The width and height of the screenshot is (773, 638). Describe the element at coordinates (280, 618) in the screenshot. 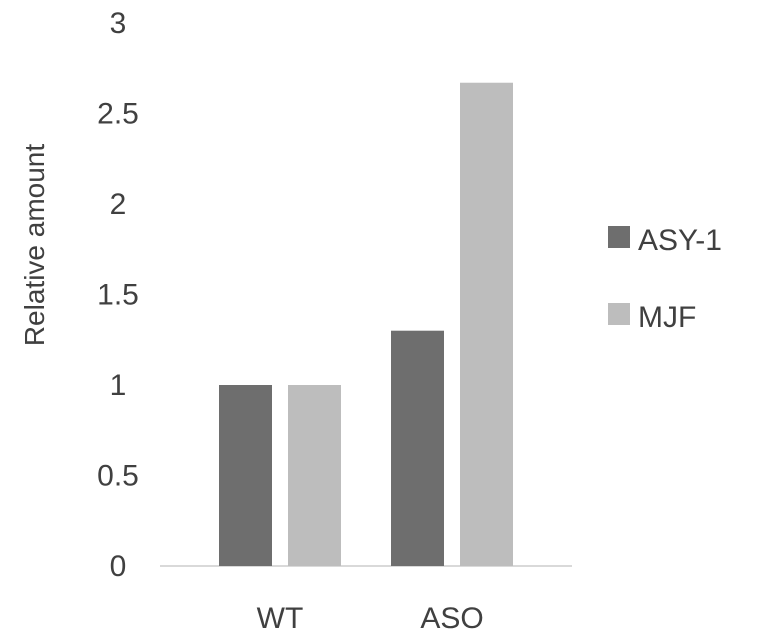

I see `x-category-label: WT` at that location.